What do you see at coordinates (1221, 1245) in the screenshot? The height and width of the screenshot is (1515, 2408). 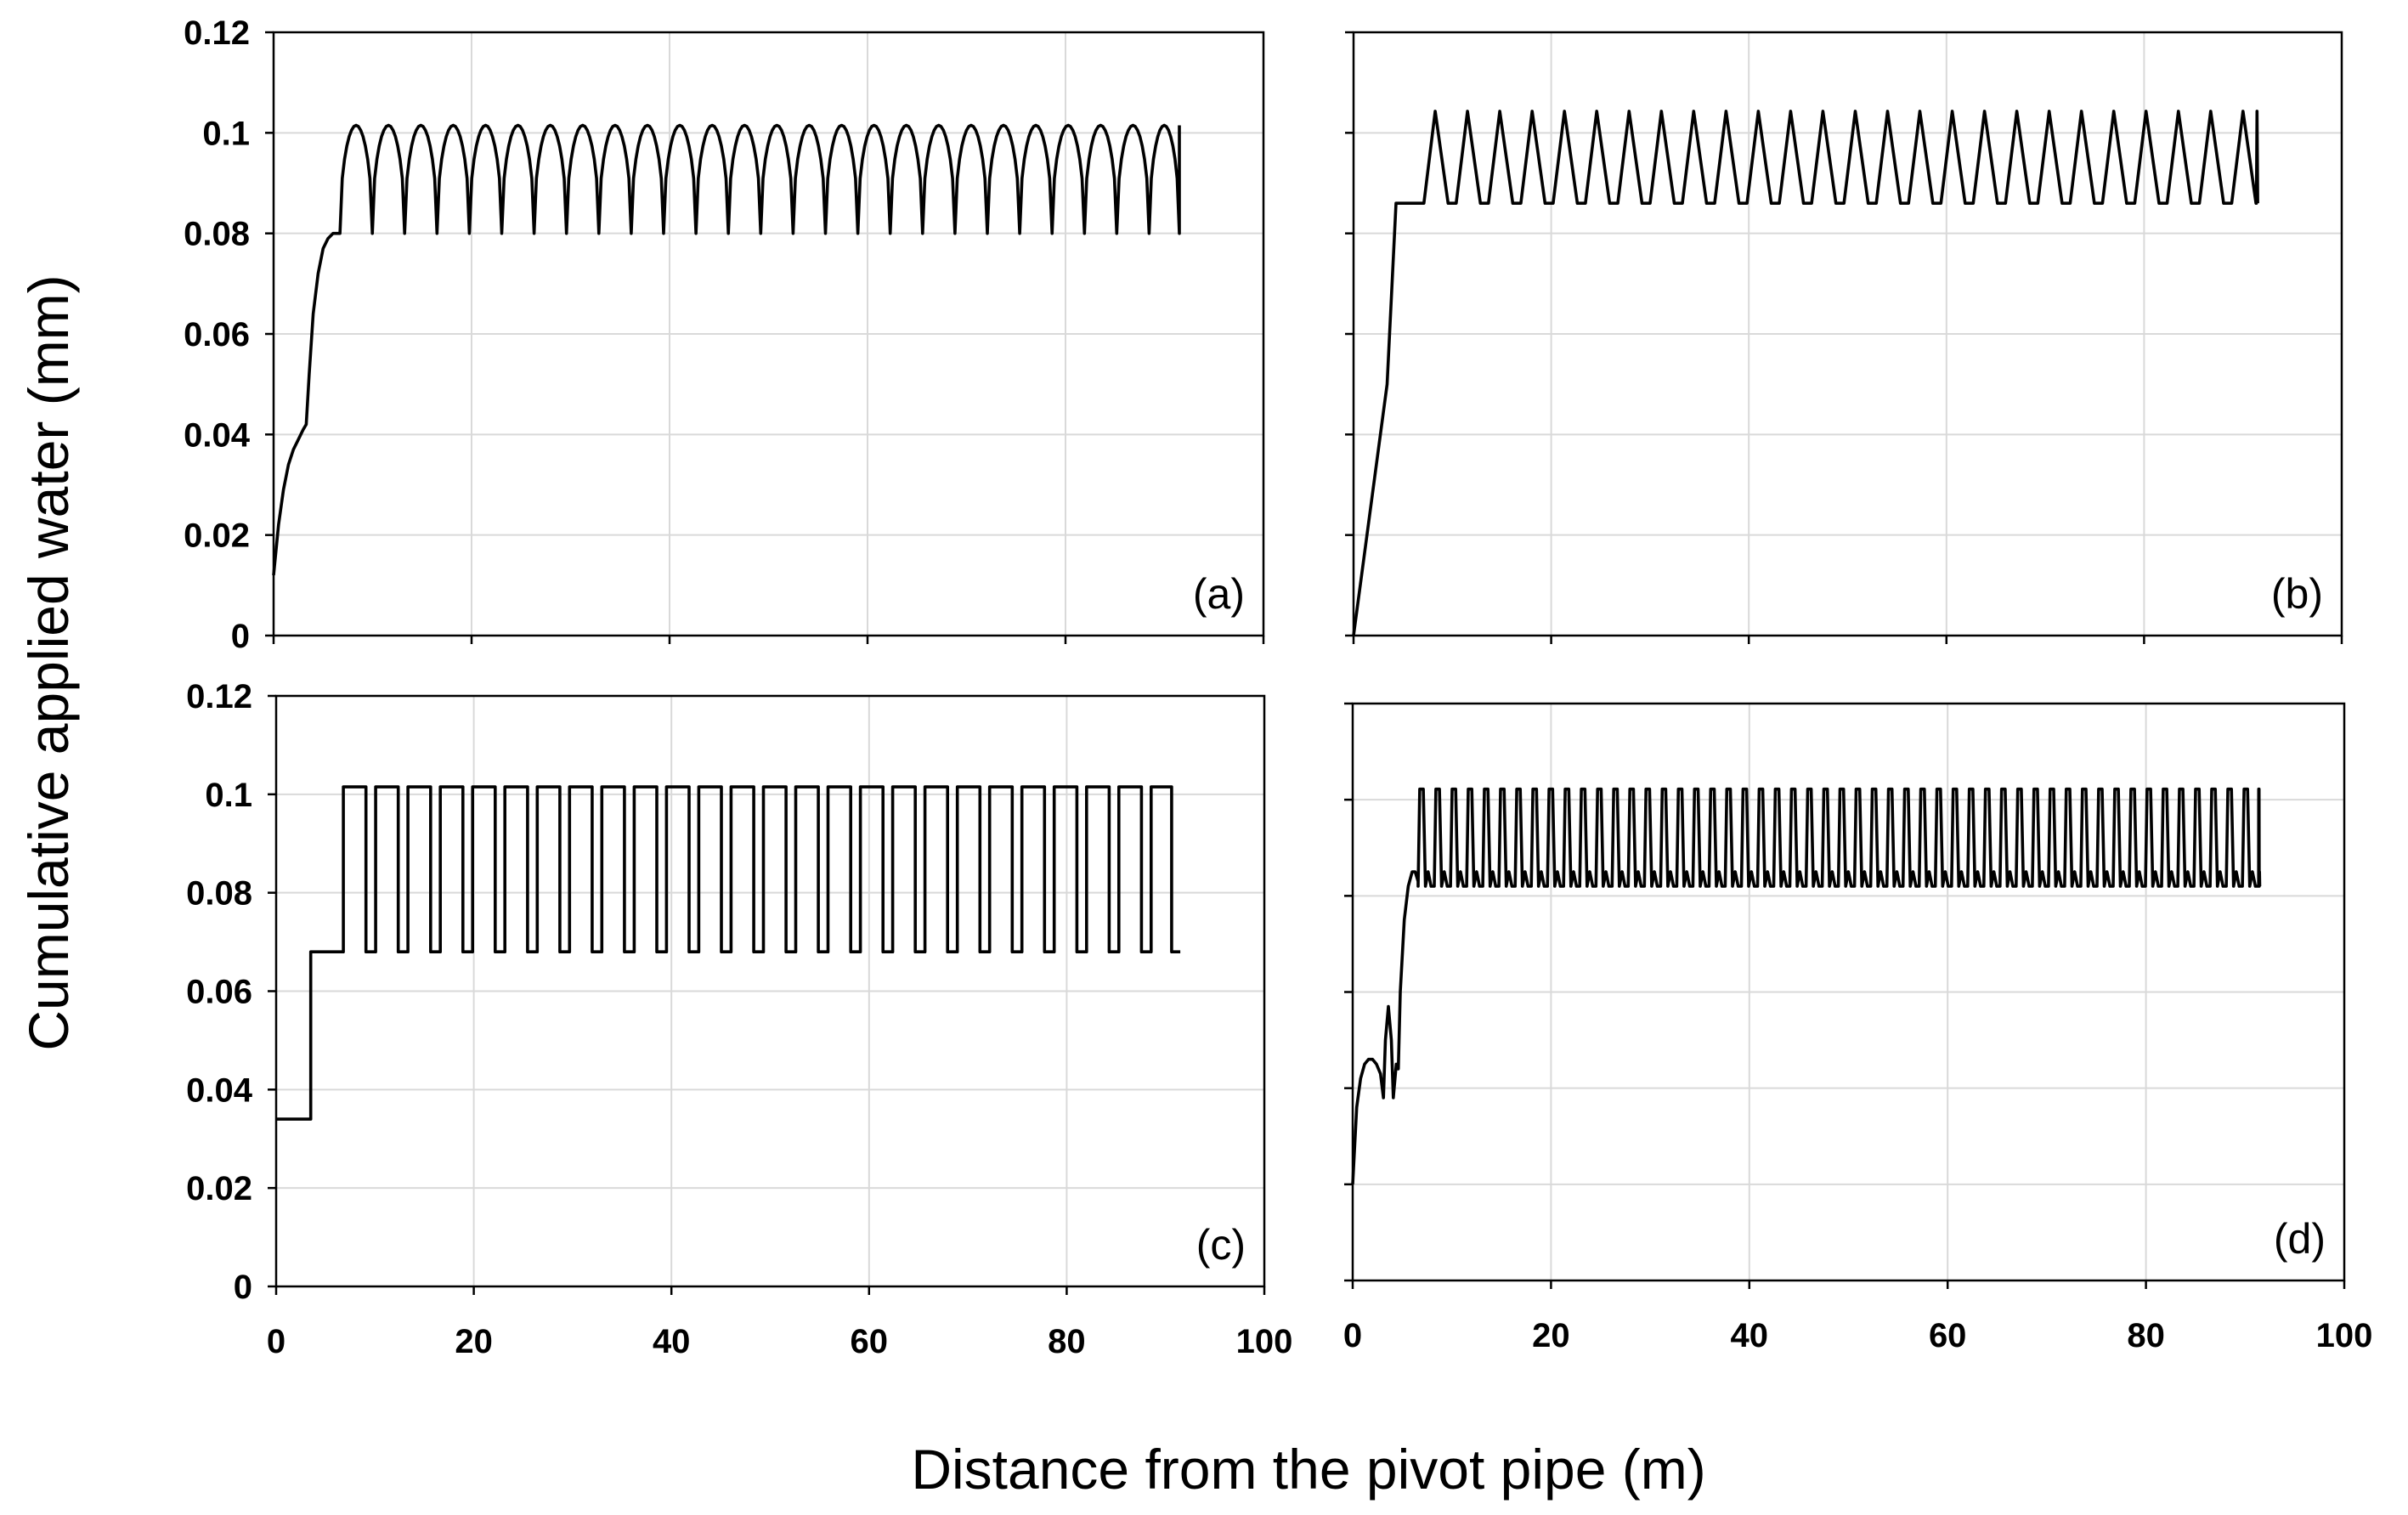 I see `panel-label: (c)` at bounding box center [1221, 1245].